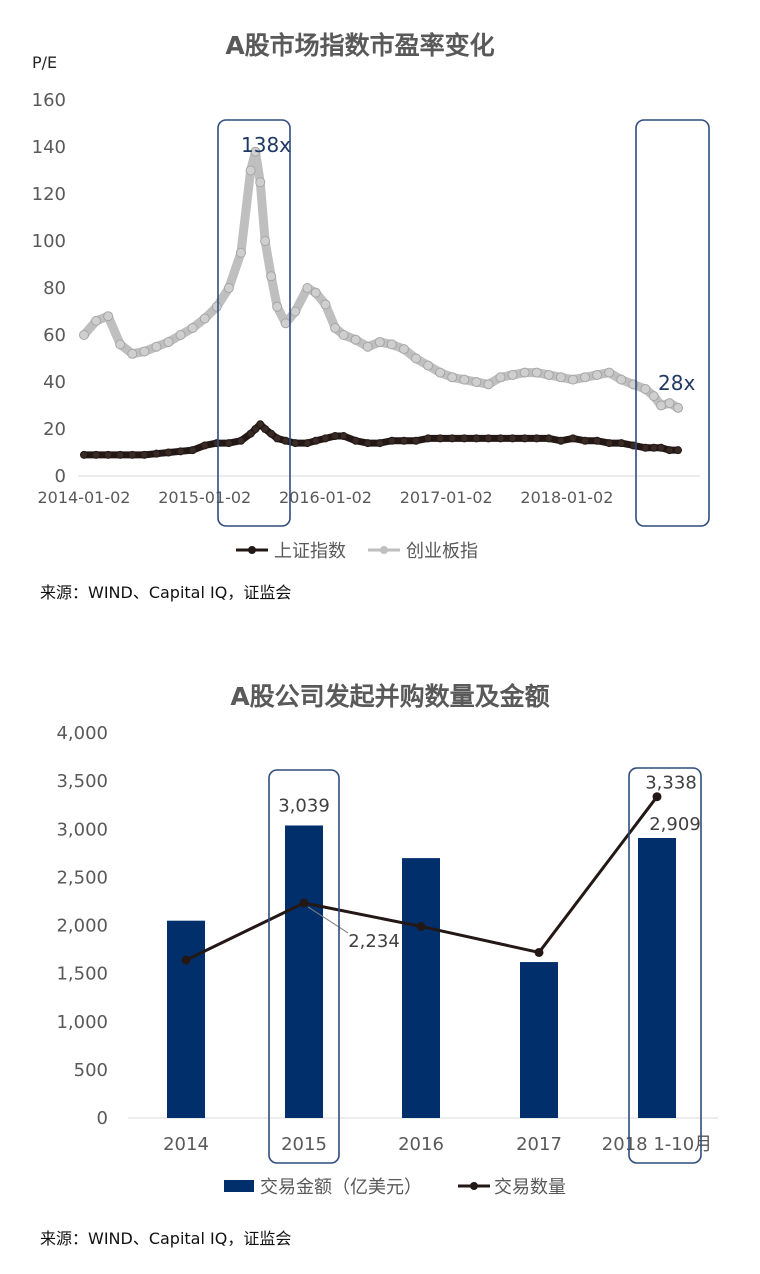 Image resolution: width=760 pixels, height=1274 pixels. I want to click on ma-y-tick-label: 0, so click(102, 1118).